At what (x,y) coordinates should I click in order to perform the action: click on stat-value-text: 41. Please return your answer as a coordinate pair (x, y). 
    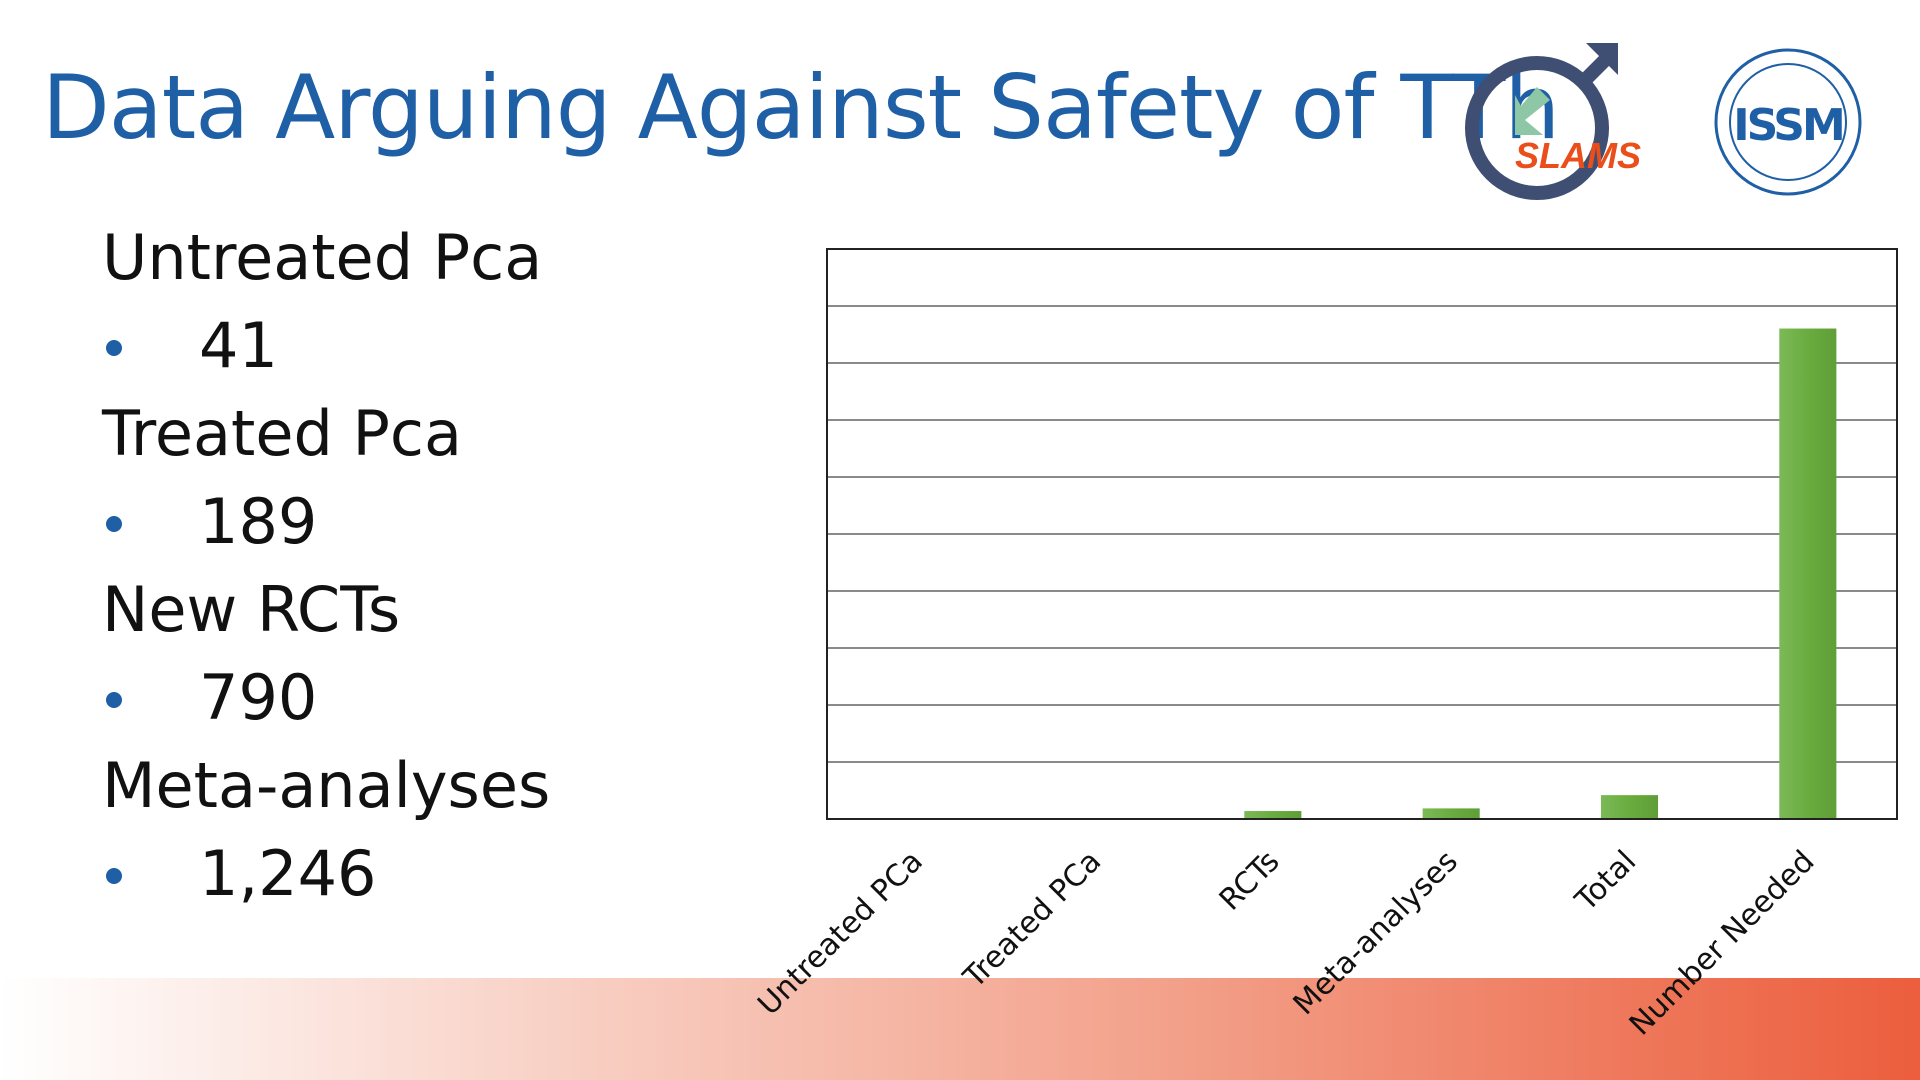
    Looking at the image, I should click on (238, 345).